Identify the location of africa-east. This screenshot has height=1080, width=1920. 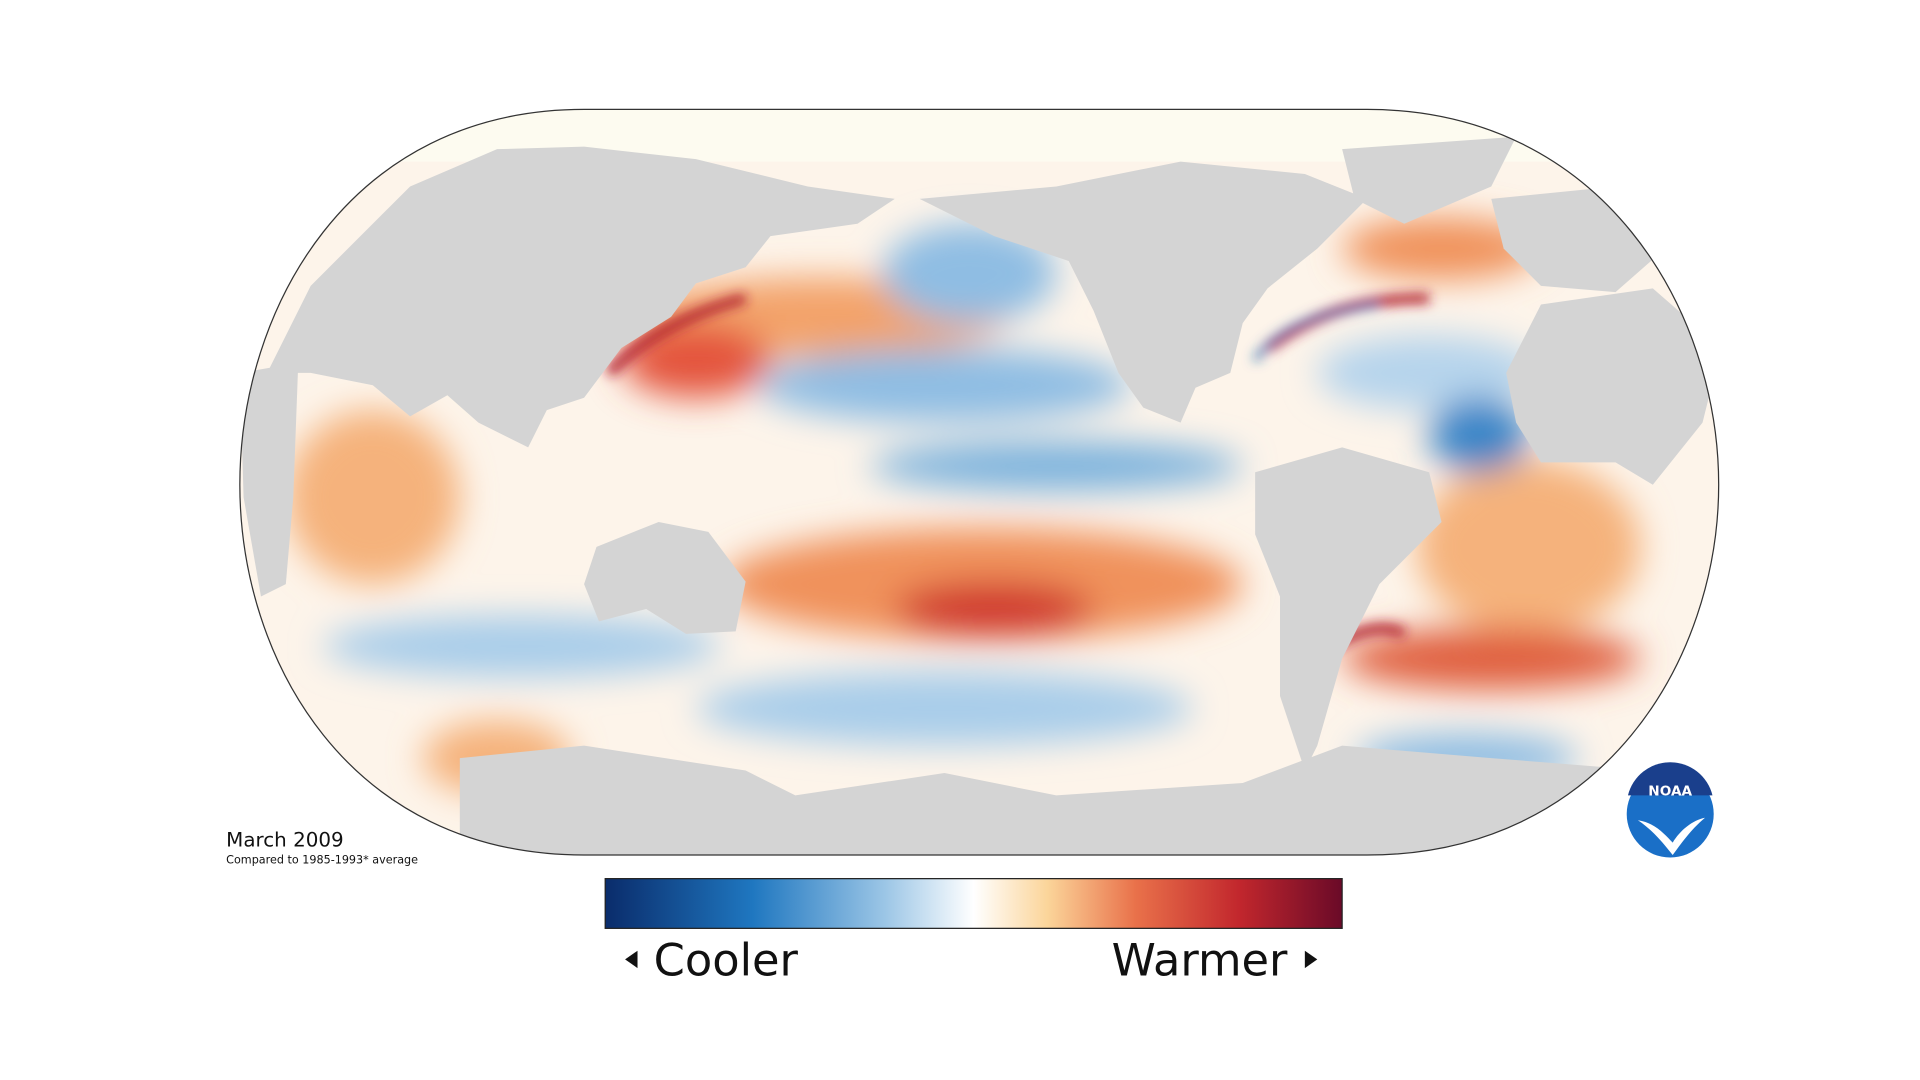
(269, 479).